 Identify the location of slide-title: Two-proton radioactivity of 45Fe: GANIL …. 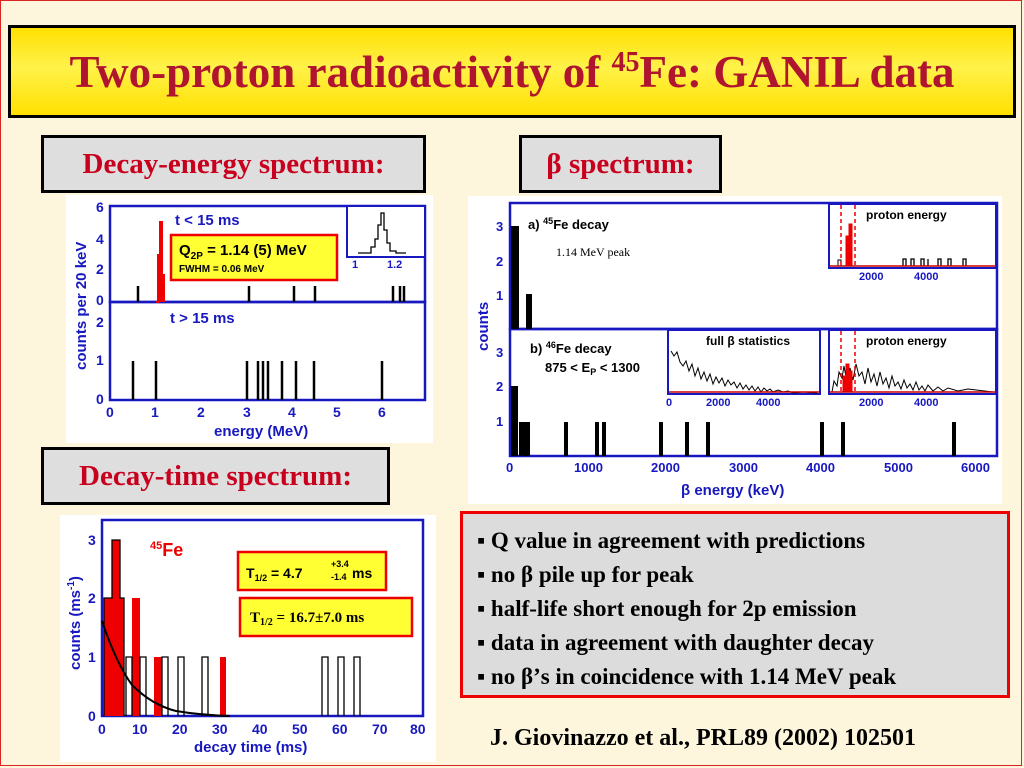
(512, 72).